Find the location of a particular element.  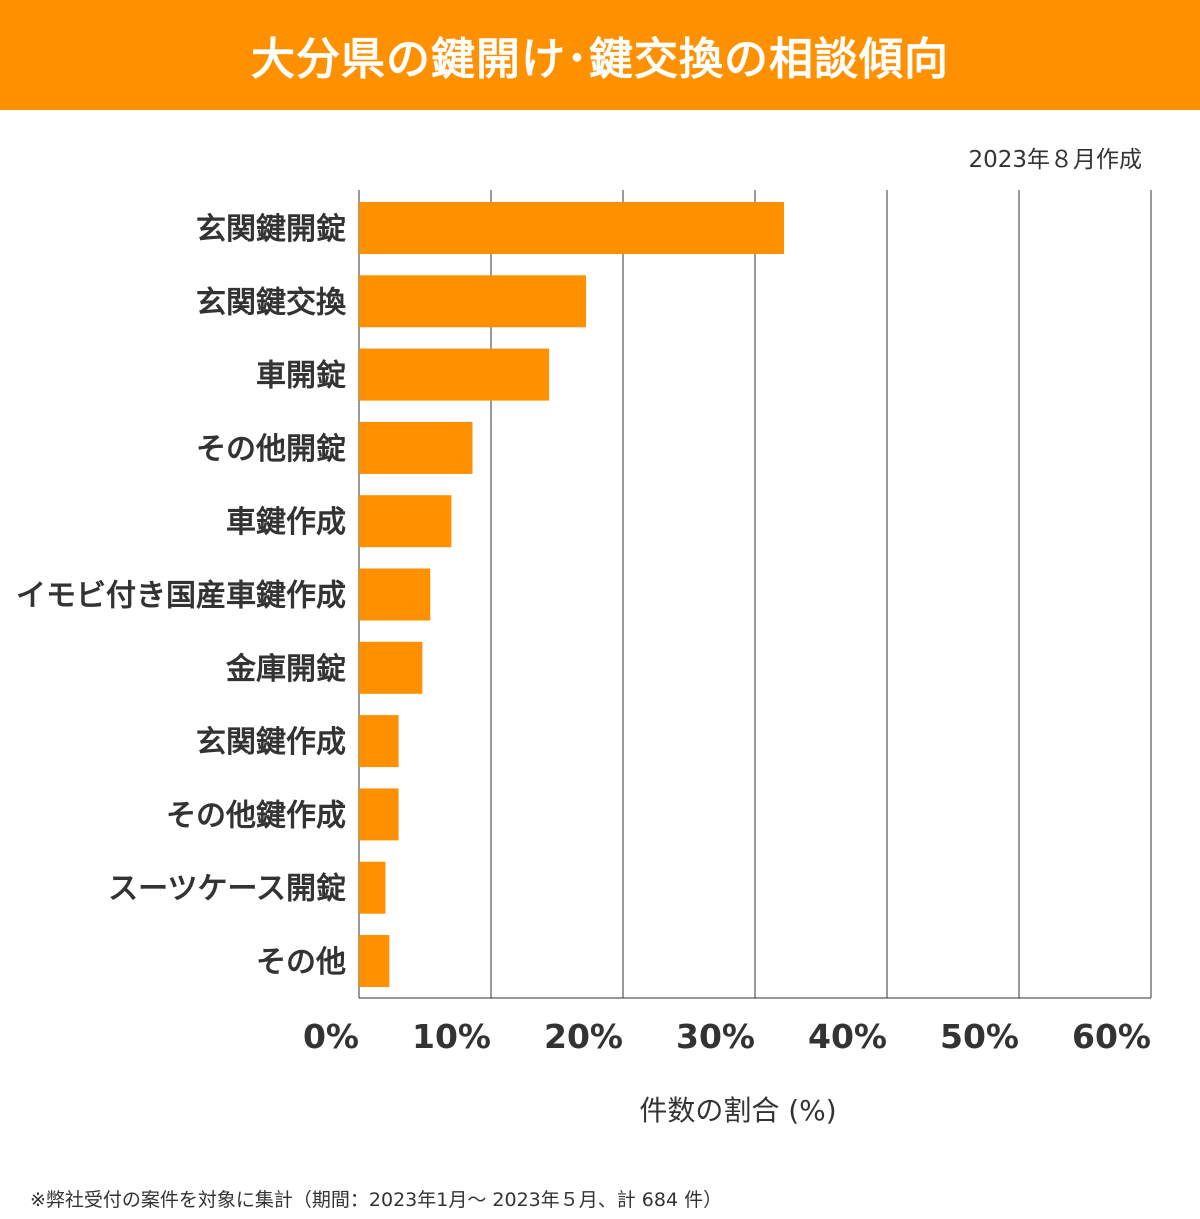

category-label-10: その他 is located at coordinates (301, 962).